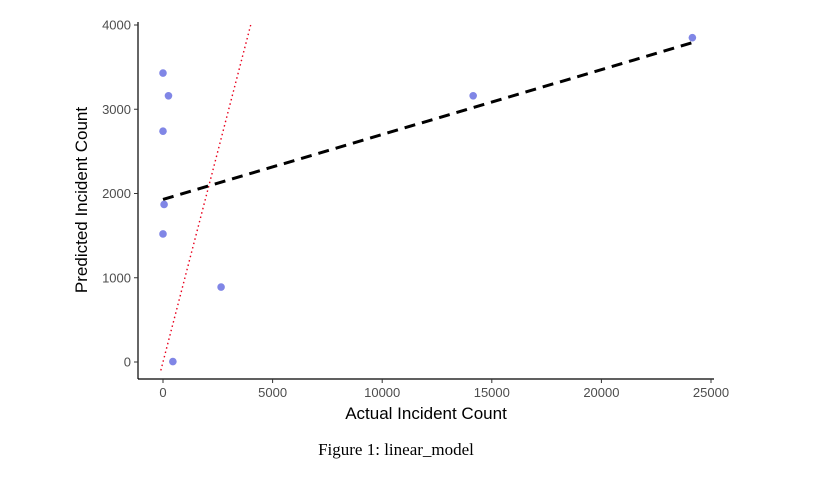 The width and height of the screenshot is (828, 486). Describe the element at coordinates (127, 362) in the screenshot. I see `y-tick-label: 0` at that location.